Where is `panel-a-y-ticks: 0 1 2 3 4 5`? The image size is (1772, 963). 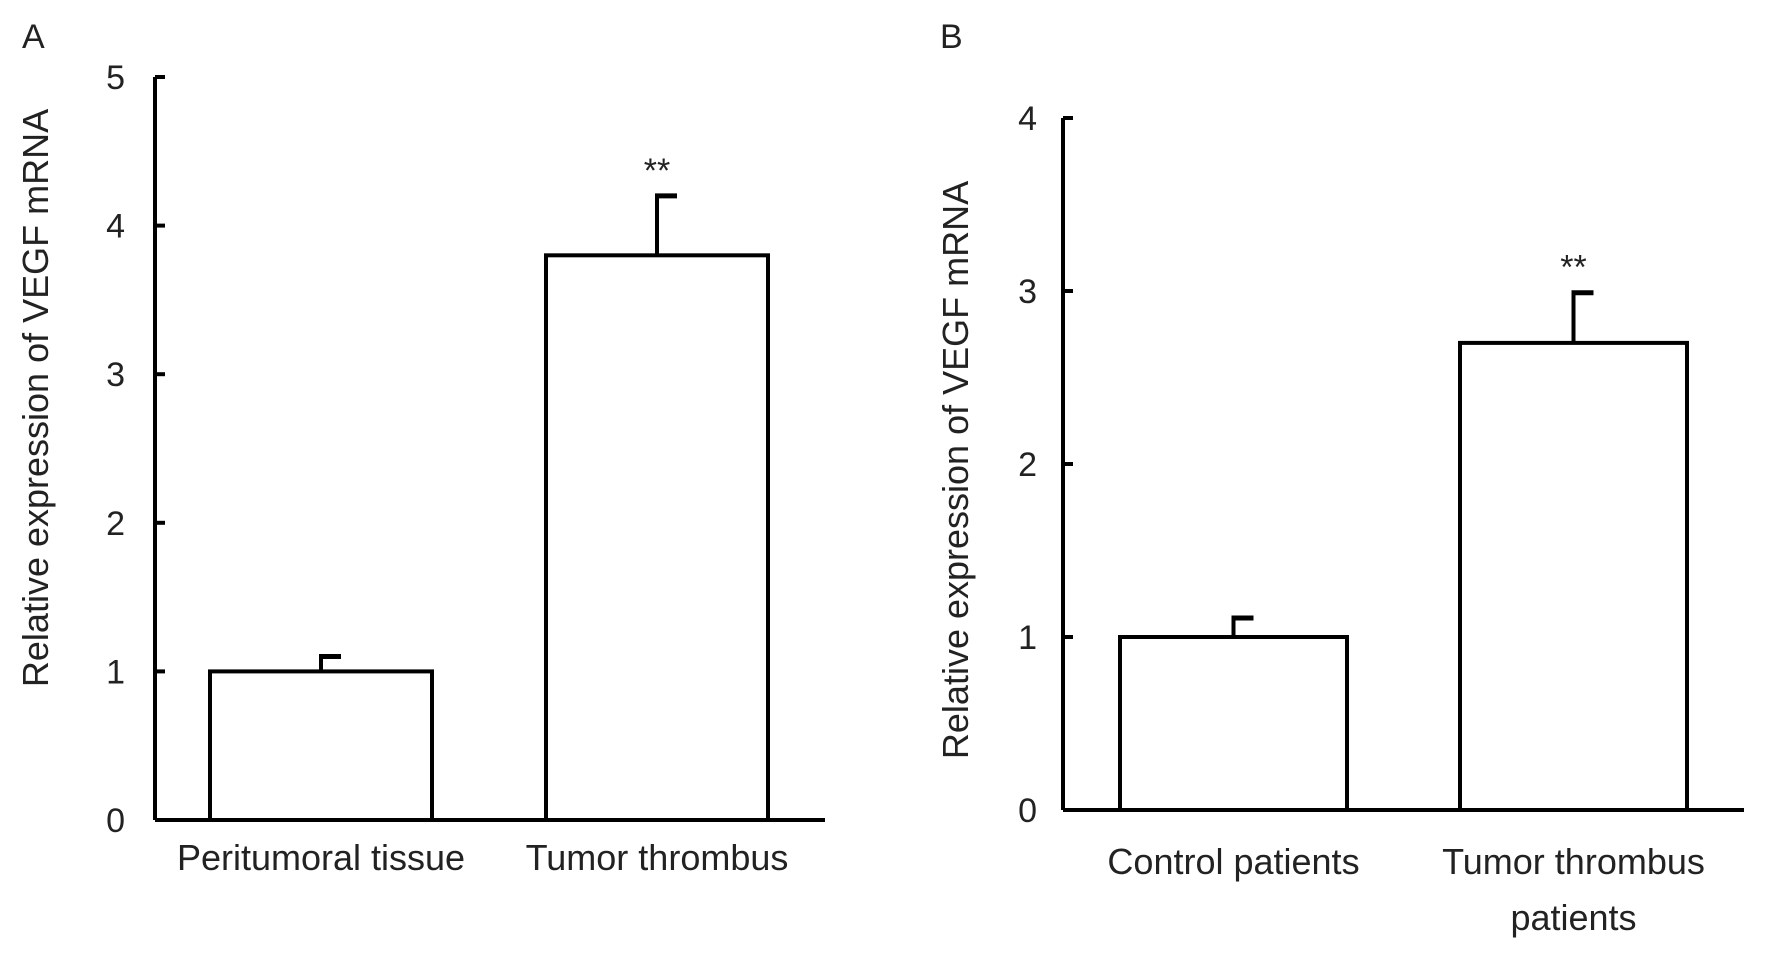 panel-a-y-ticks: 0 1 2 3 4 5 is located at coordinates (135, 449).